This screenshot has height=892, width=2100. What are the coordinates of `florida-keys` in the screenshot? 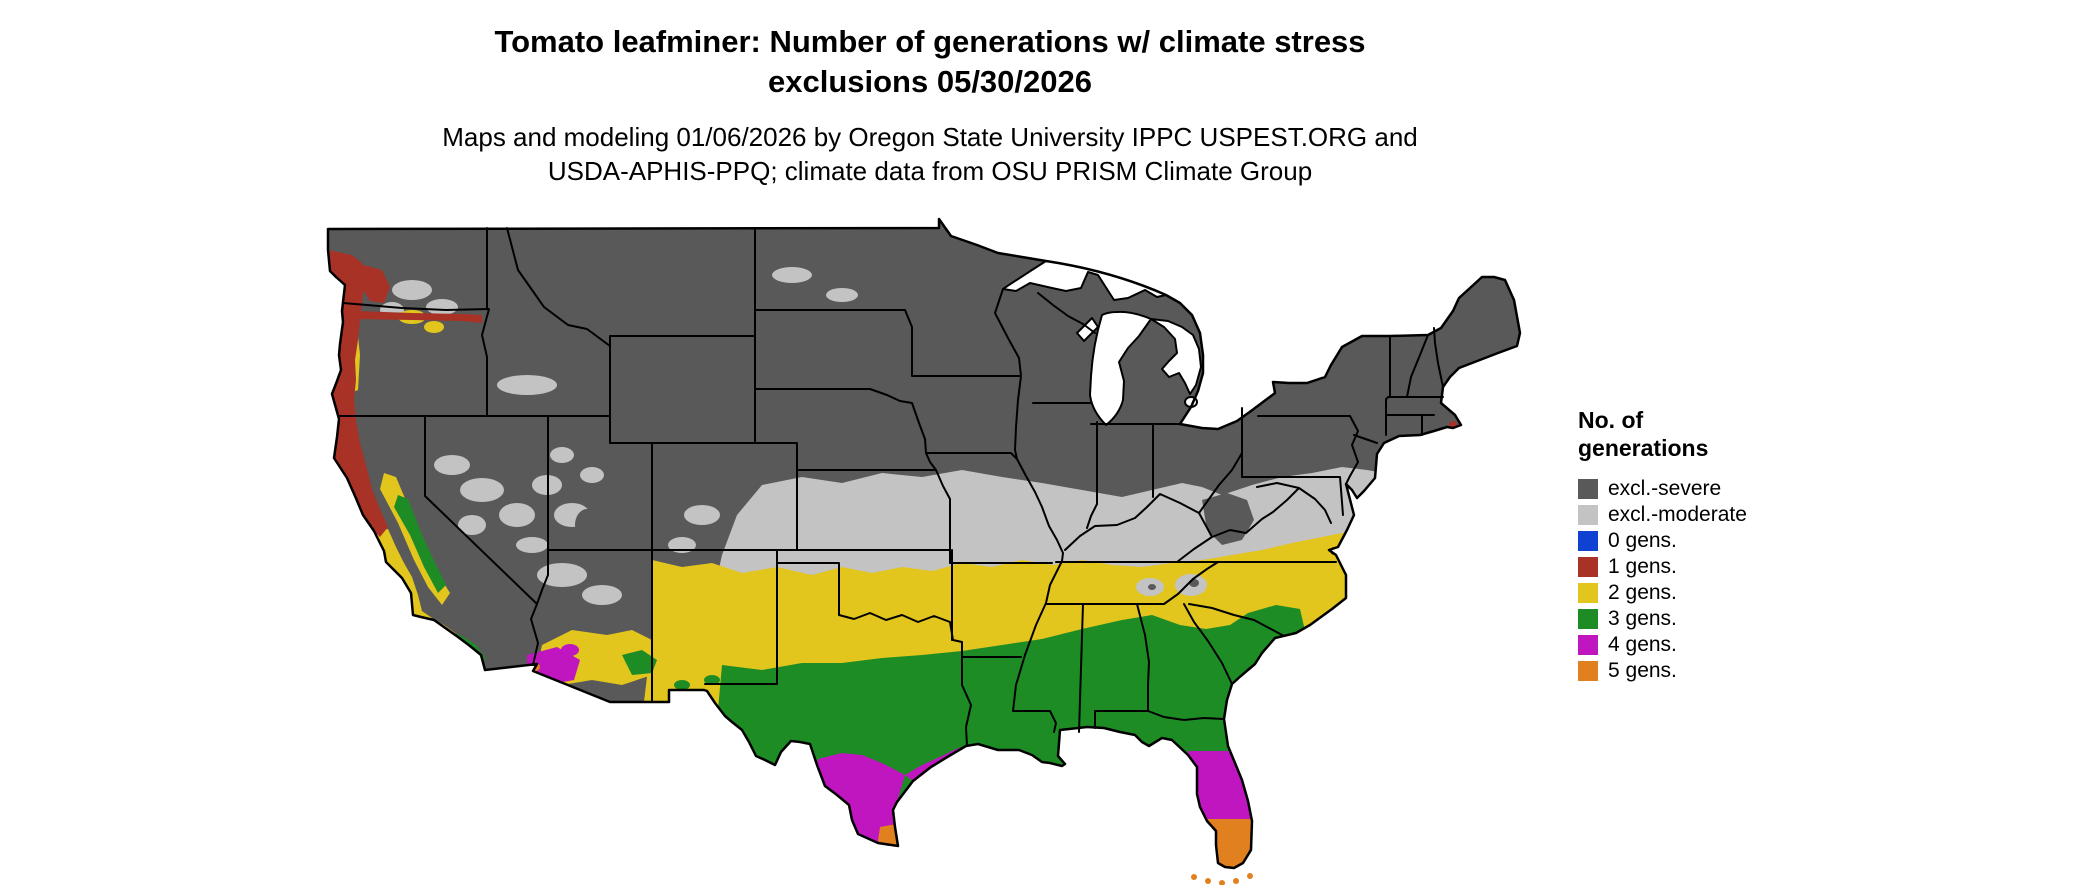 It's located at (1222, 879).